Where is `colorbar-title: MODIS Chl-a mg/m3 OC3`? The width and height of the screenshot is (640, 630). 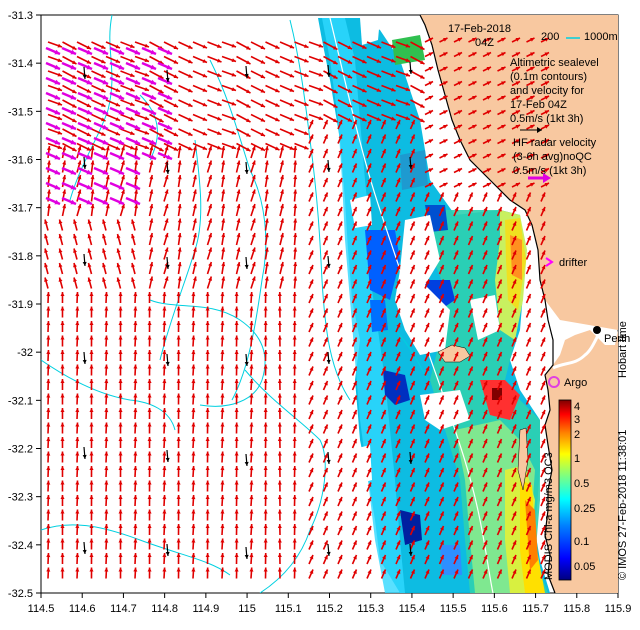
colorbar-title: MODIS Chl-a mg/m3 OC3 is located at coordinates (549, 516).